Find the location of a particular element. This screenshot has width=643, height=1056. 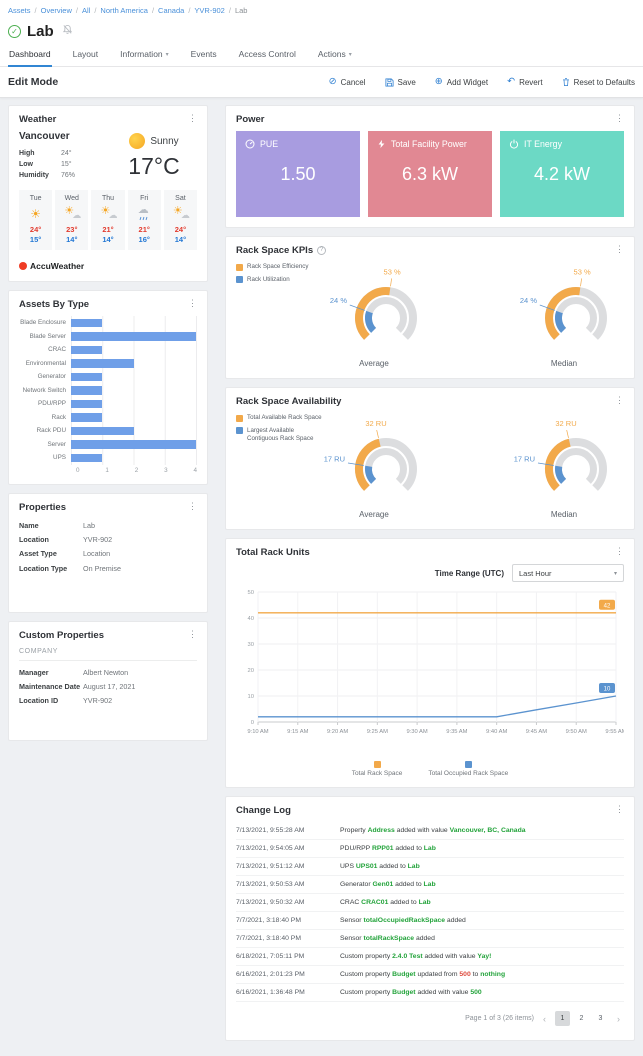

weather-stat-high: High 24° is located at coordinates (65, 153).